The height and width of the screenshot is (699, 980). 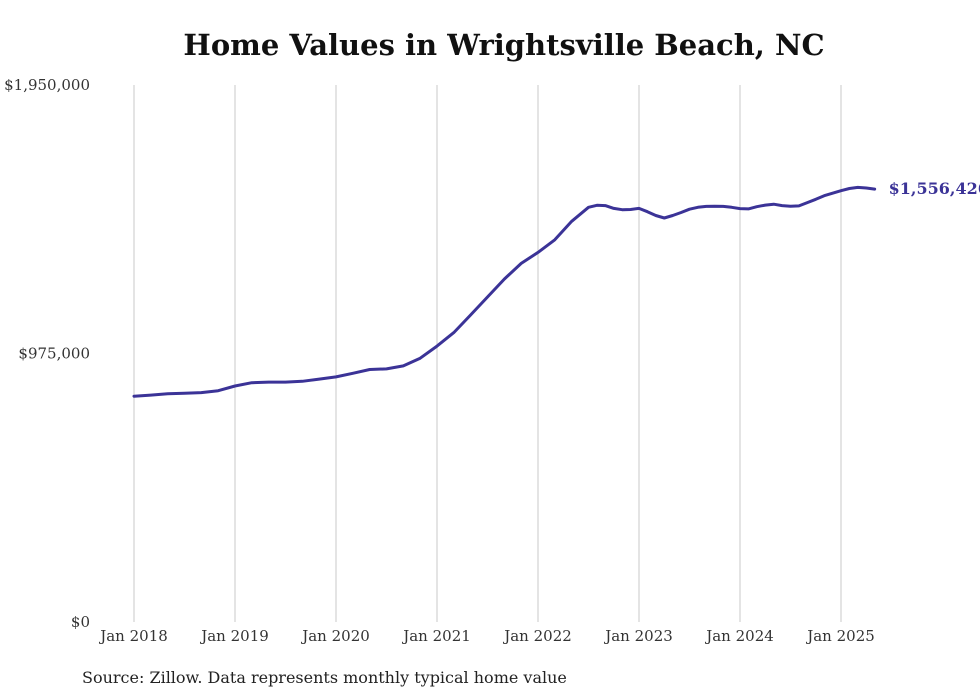 I want to click on x-tick-label: Jan 2018, so click(x=133, y=636).